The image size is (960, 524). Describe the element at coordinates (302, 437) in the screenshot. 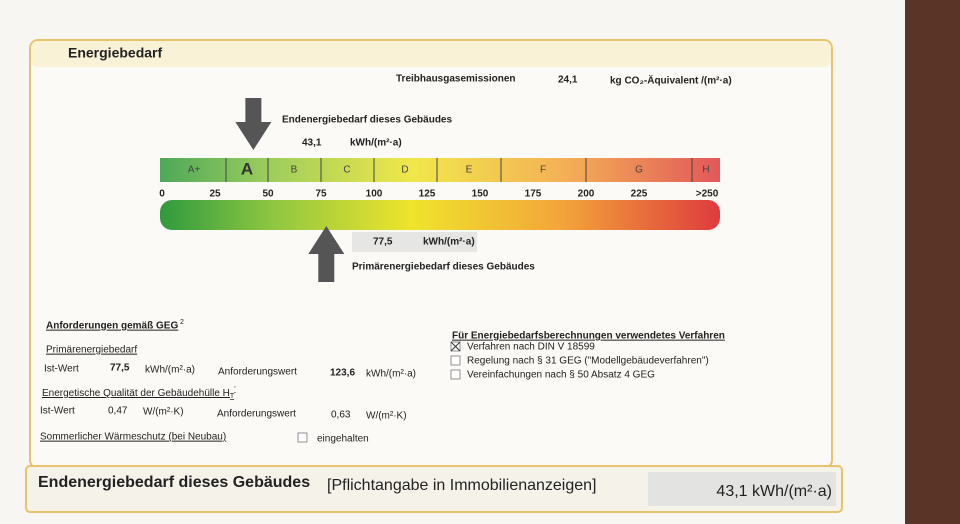

I see `summer-checkbox` at that location.